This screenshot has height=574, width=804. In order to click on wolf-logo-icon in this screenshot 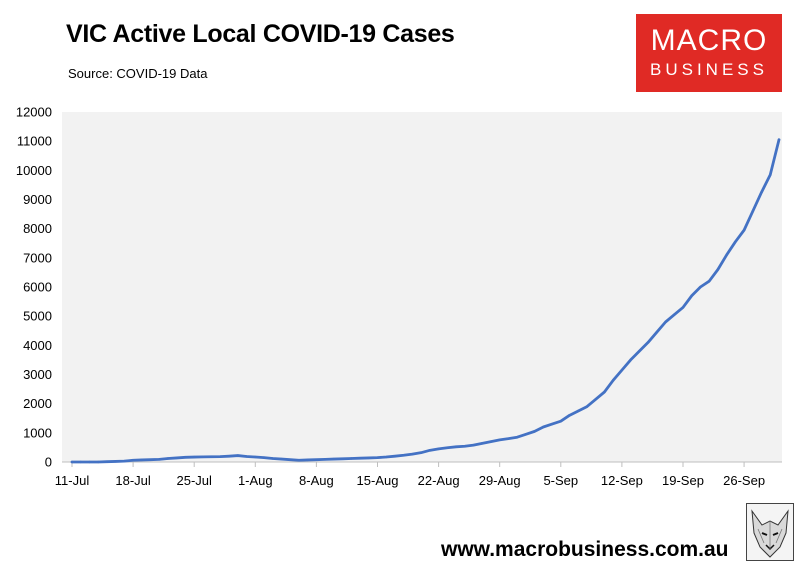, I will do `click(770, 532)`.